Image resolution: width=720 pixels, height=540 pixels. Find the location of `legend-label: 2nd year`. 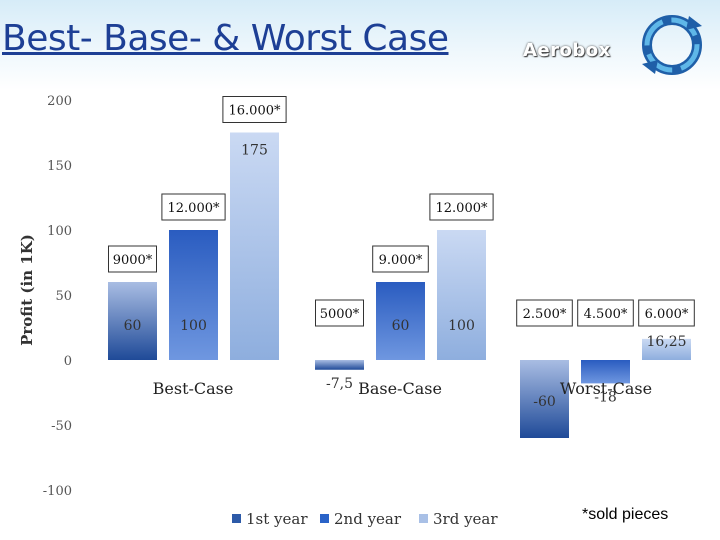

legend-label: 2nd year is located at coordinates (368, 519).